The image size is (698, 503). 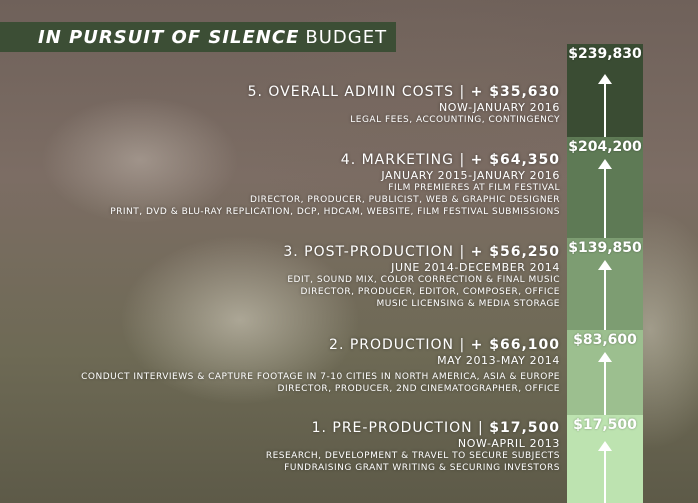 What do you see at coordinates (475, 267) in the screenshot?
I see `phase-dates: JUNE 2014-DECEMBER 2014` at bounding box center [475, 267].